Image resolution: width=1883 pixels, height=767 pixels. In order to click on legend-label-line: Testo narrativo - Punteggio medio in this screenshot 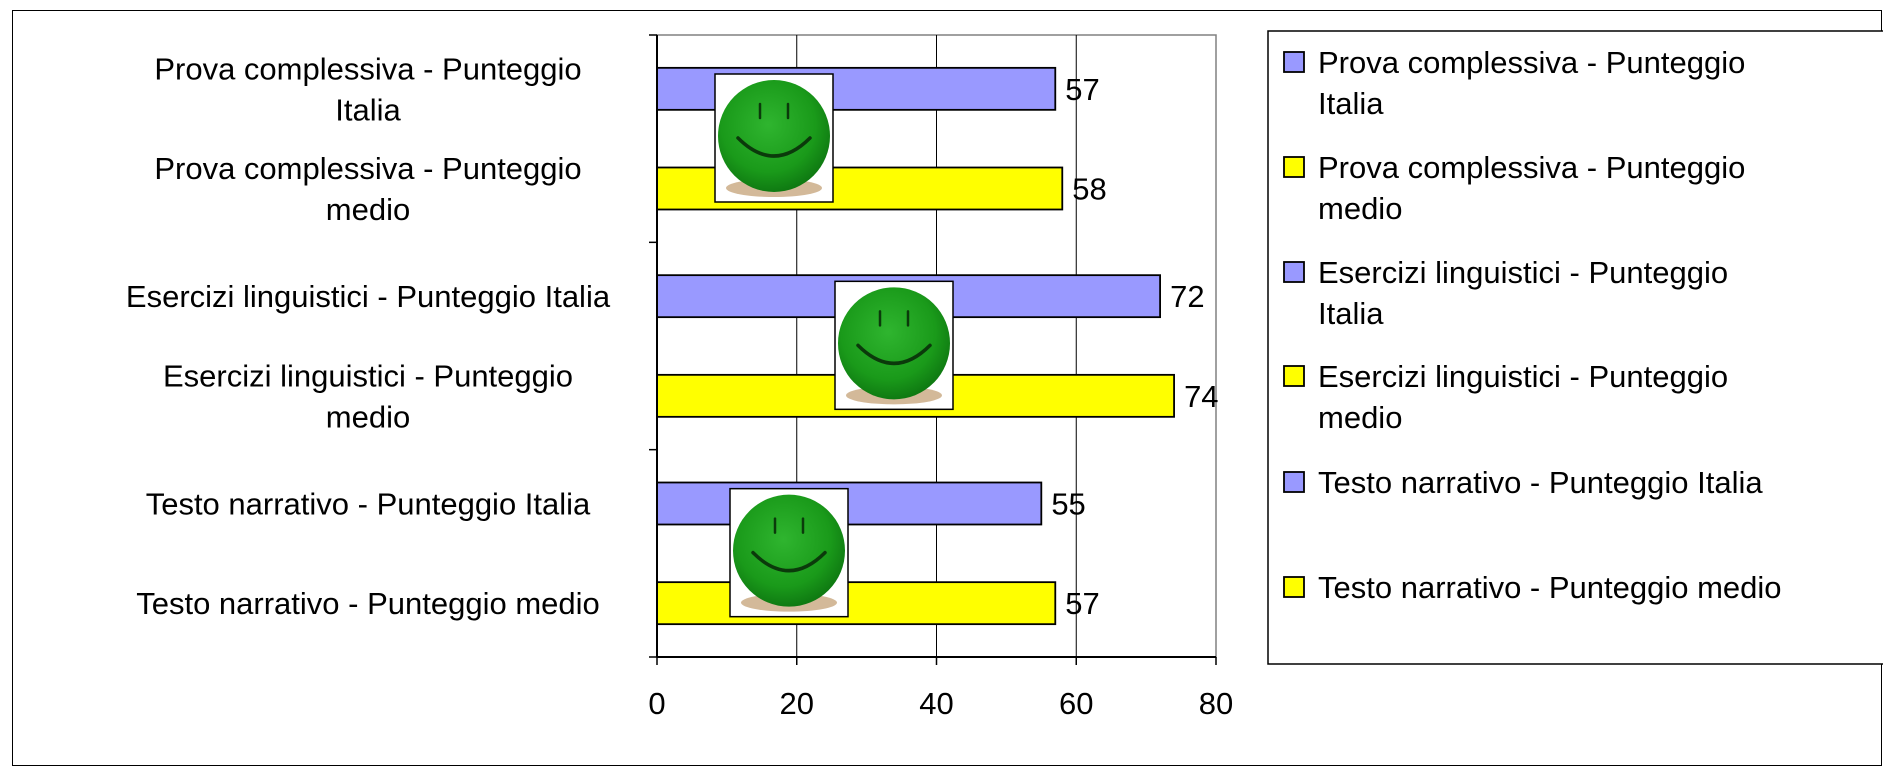, I will do `click(1550, 587)`.